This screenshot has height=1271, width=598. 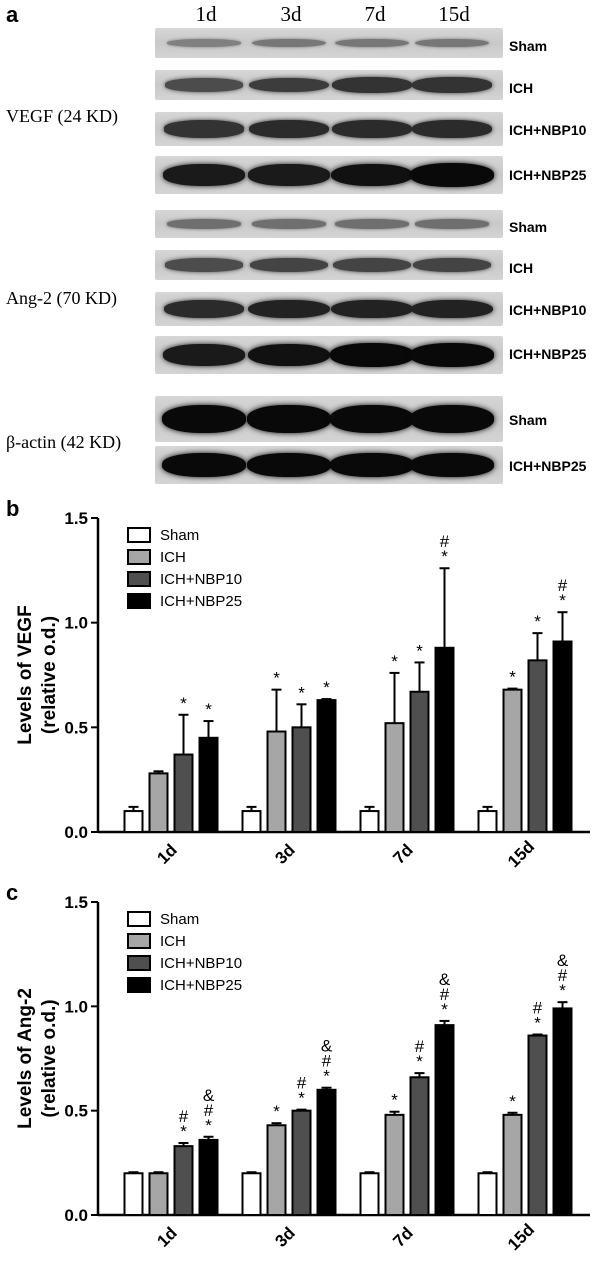 What do you see at coordinates (284, 853) in the screenshot?
I see `x-tick-label: 3d` at bounding box center [284, 853].